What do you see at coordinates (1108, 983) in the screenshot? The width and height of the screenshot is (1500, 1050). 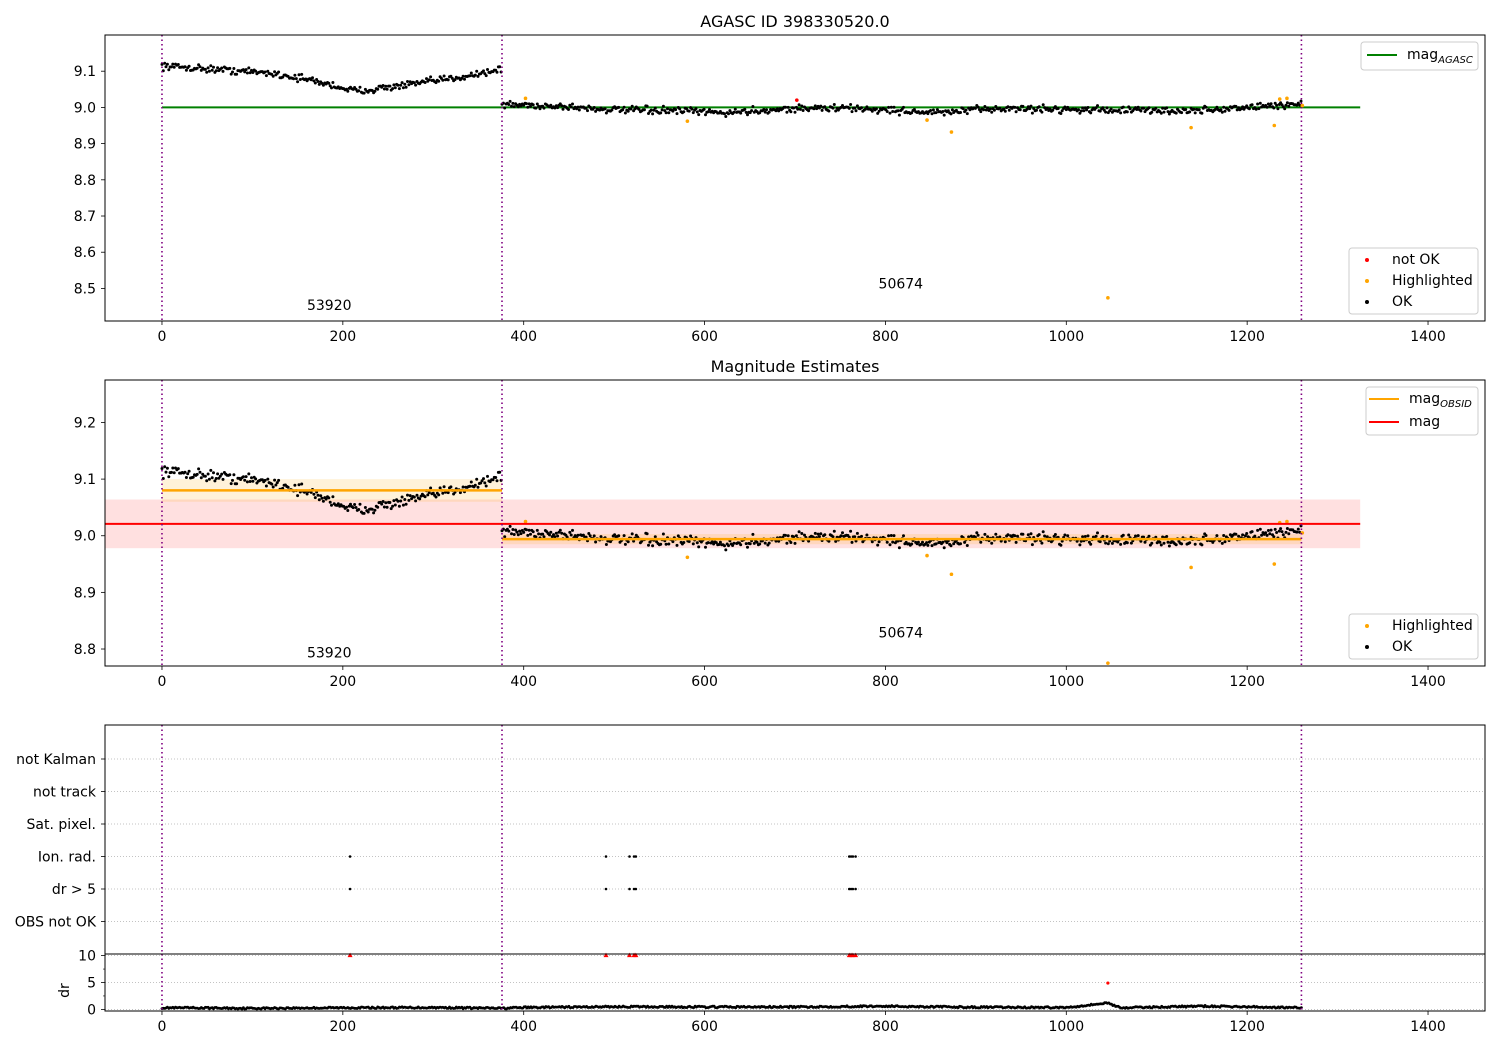 I see `dr-outlier-point` at bounding box center [1108, 983].